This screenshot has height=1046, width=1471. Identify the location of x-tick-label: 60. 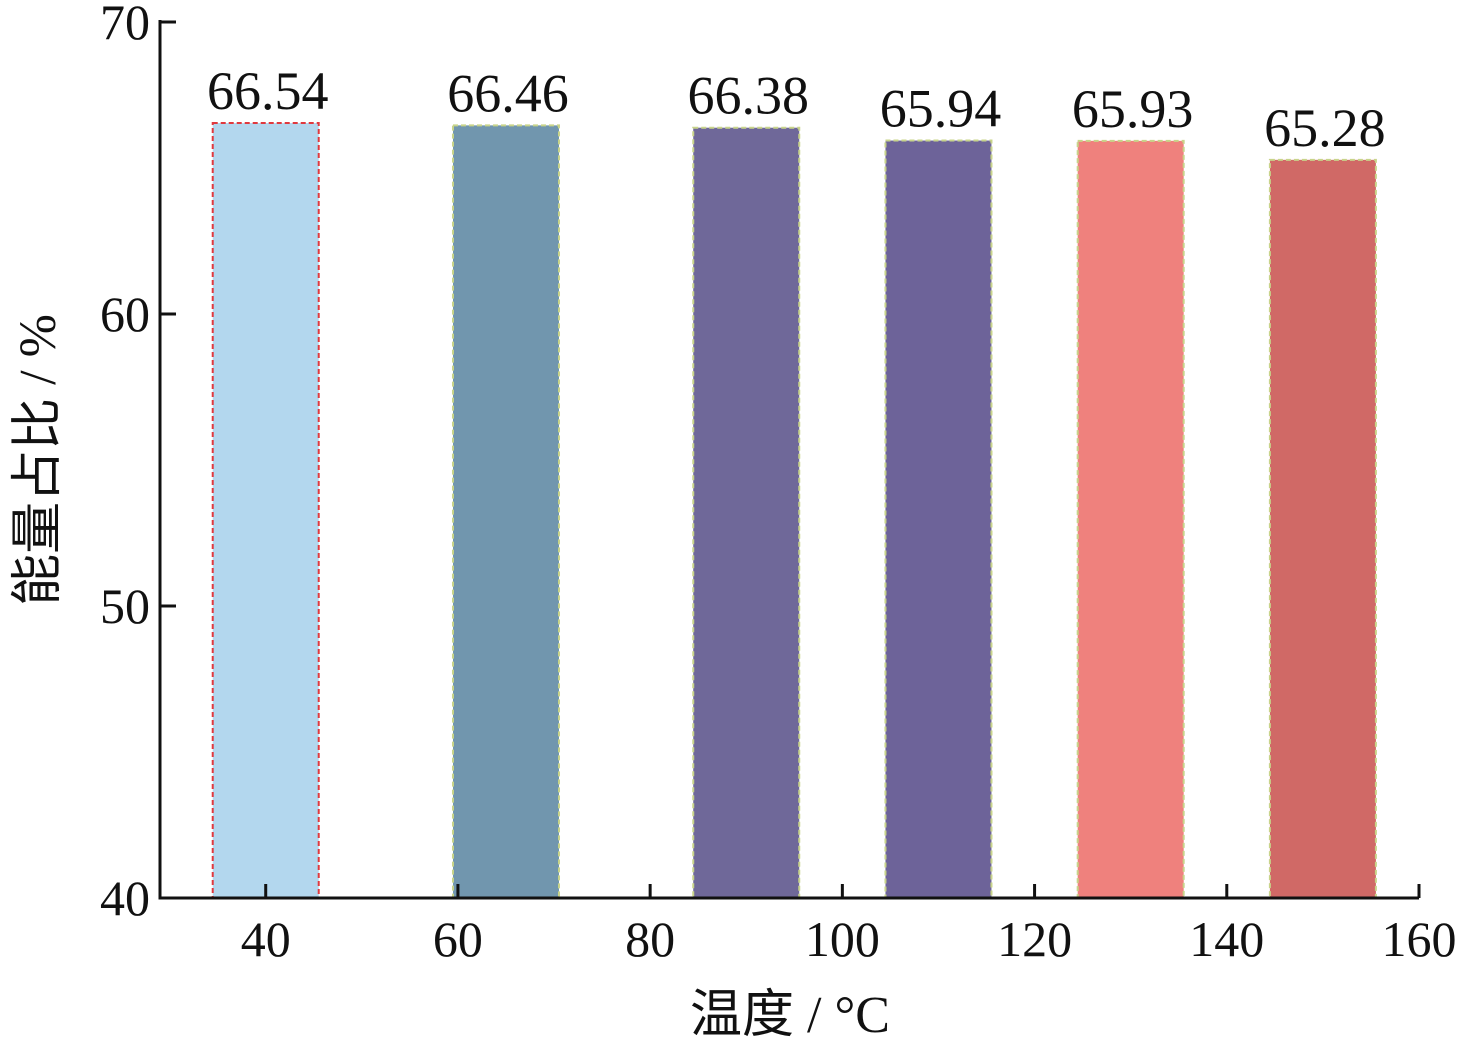
(458, 939).